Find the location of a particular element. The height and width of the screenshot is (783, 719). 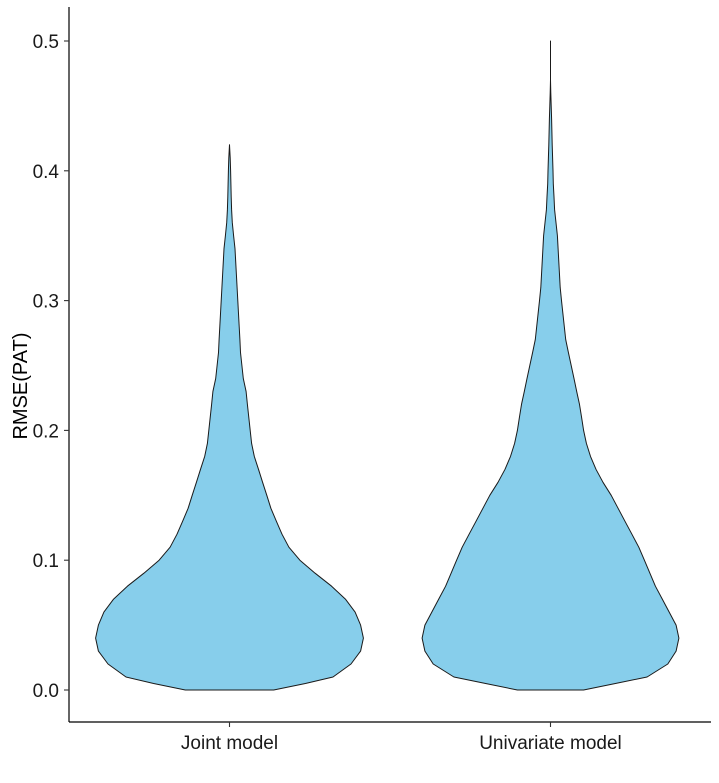

y-tick-label: 0.5 is located at coordinates (46, 42).